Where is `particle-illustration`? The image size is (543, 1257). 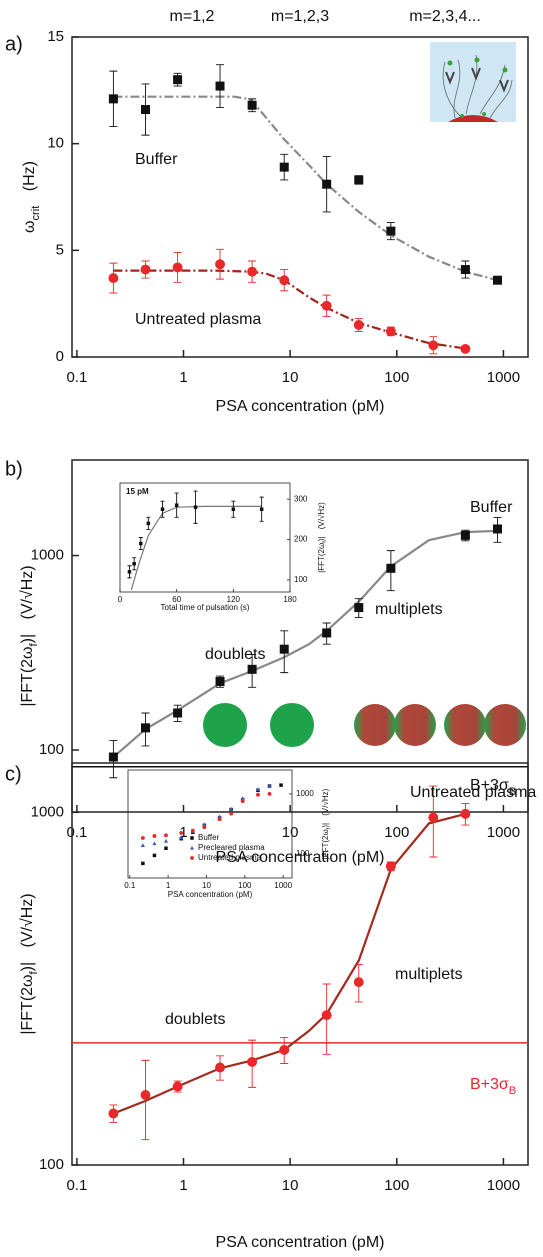
particle-illustration is located at coordinates (364, 725).